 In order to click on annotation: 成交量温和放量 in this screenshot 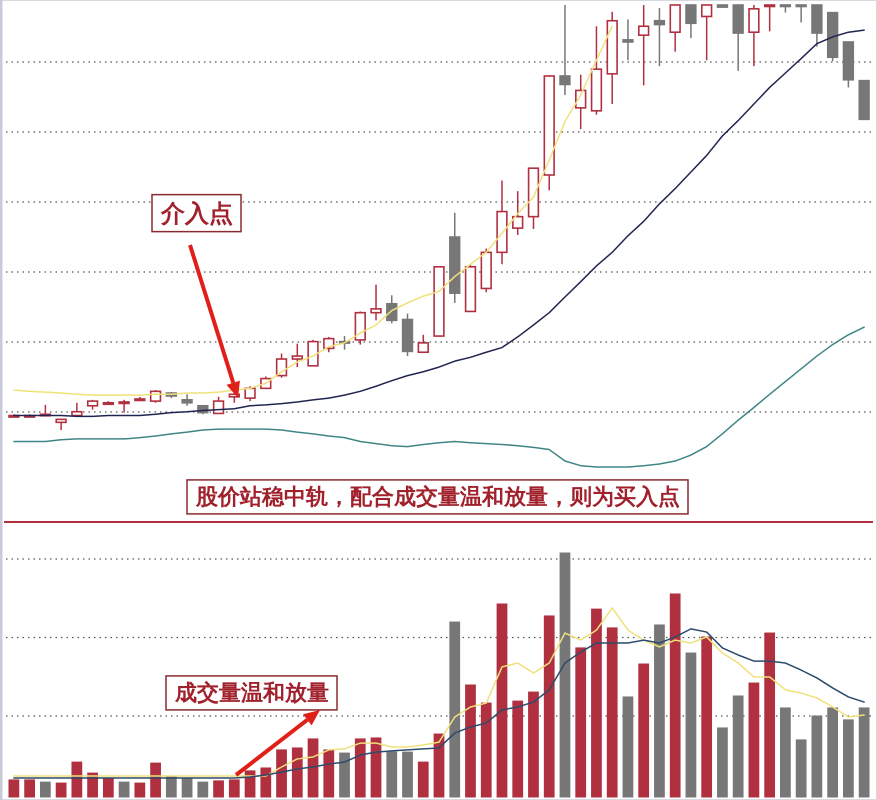, I will do `click(251, 693)`.